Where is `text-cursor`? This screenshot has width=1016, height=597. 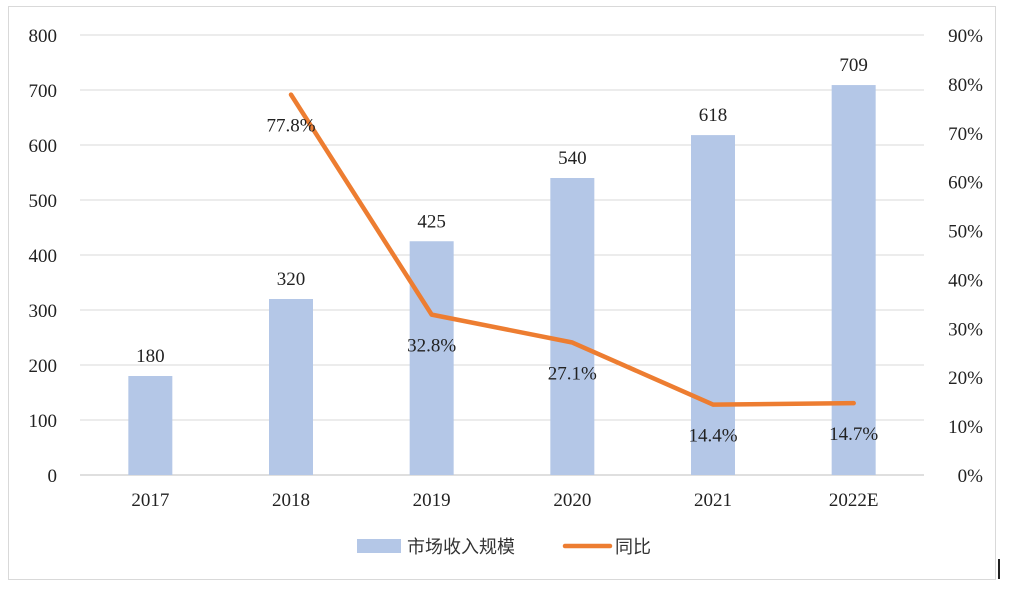
text-cursor is located at coordinates (999, 569).